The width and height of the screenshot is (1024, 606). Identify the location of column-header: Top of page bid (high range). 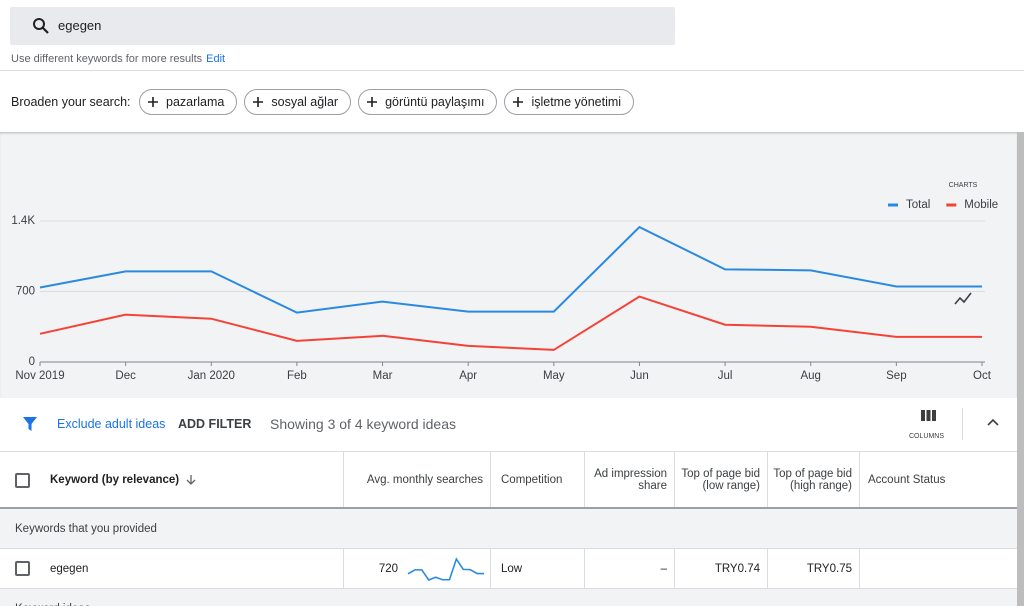
(813, 480).